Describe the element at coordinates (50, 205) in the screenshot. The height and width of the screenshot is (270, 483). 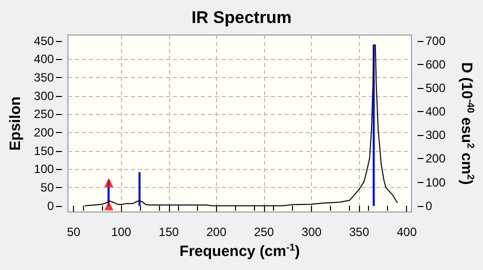
I see `y-tick-label: 0` at that location.